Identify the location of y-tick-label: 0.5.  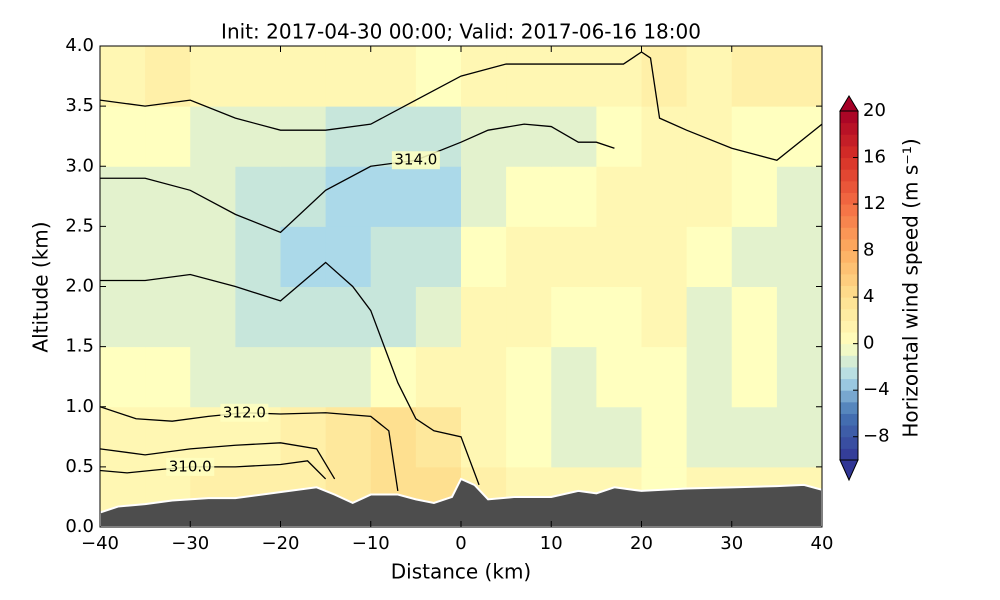
(79, 466).